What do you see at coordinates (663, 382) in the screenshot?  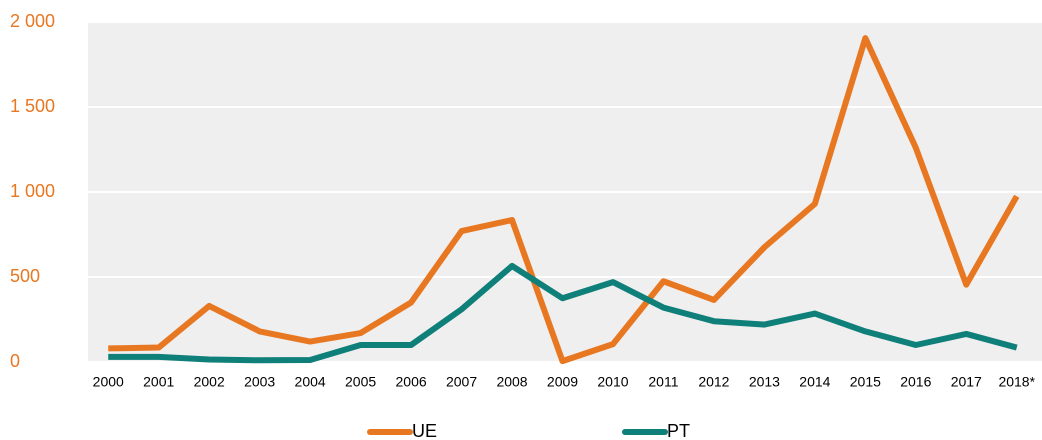 I see `x-tick-label: 2011` at bounding box center [663, 382].